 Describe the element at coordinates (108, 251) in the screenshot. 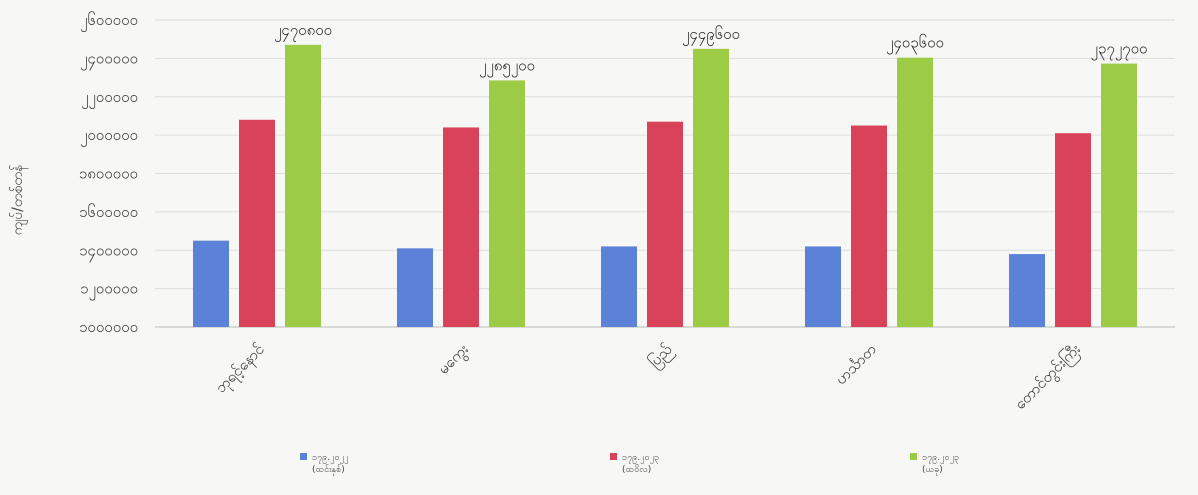

I see `y-tick-label: ၁၄၀၀၀၀၀` at that location.